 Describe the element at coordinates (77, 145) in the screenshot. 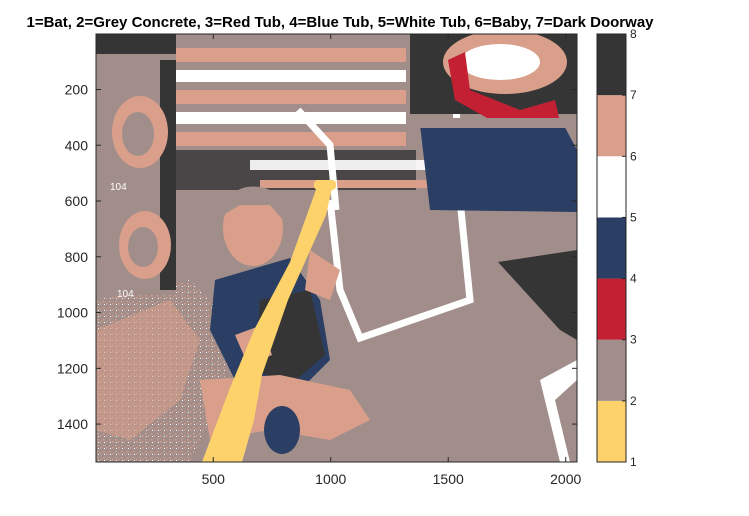

I see `y-tick-label: 400` at that location.